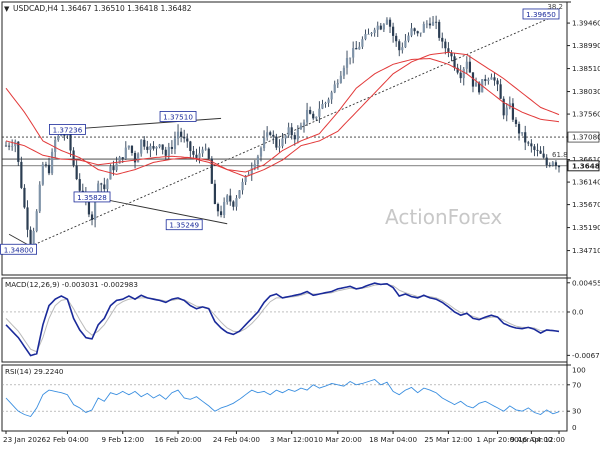  What do you see at coordinates (393, 439) in the screenshot?
I see `x-tick-label: 18 Mar 04:00` at bounding box center [393, 439].